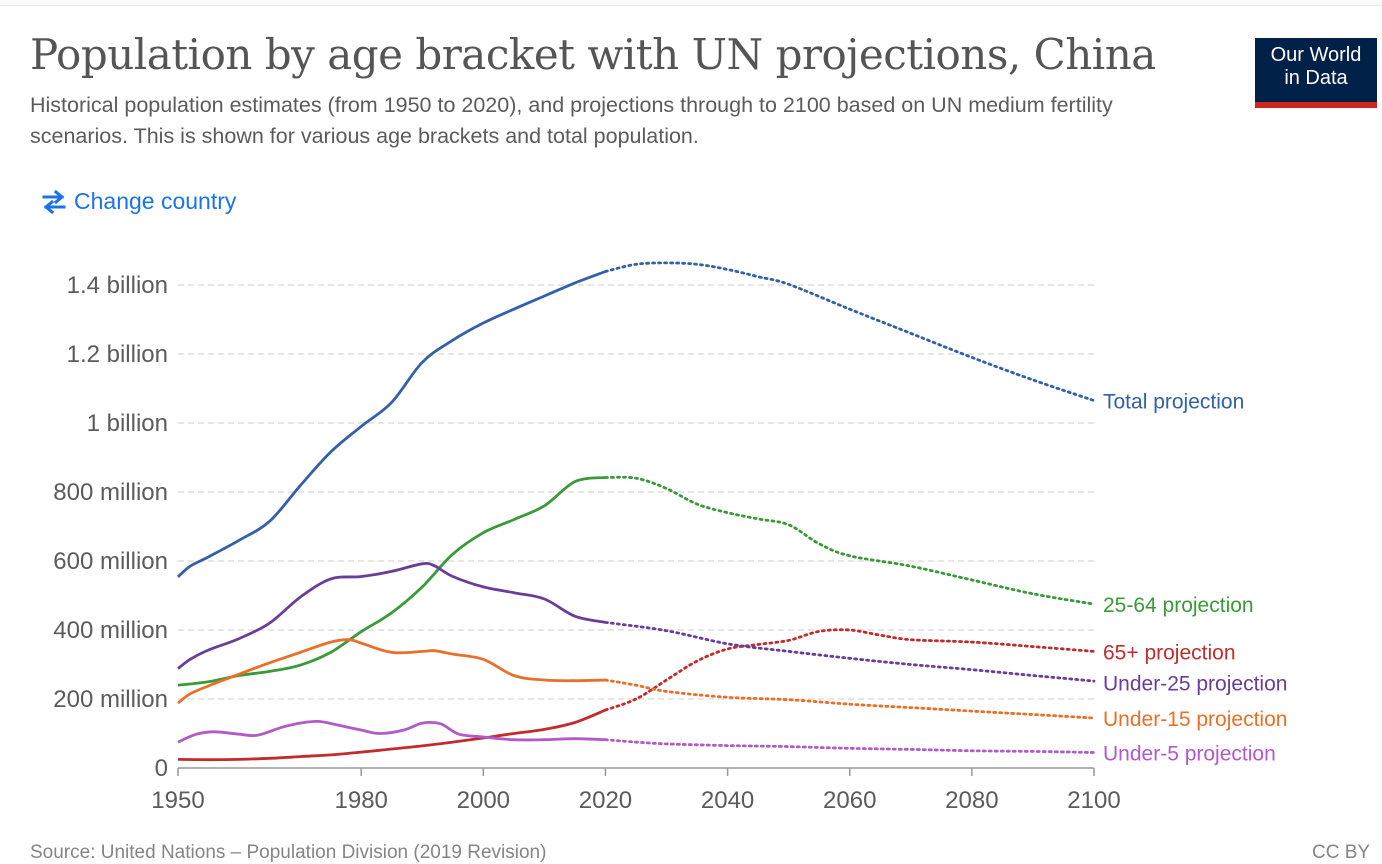 This screenshot has height=864, width=1382. Describe the element at coordinates (127, 423) in the screenshot. I see `y-tick-label: 1 billion` at that location.